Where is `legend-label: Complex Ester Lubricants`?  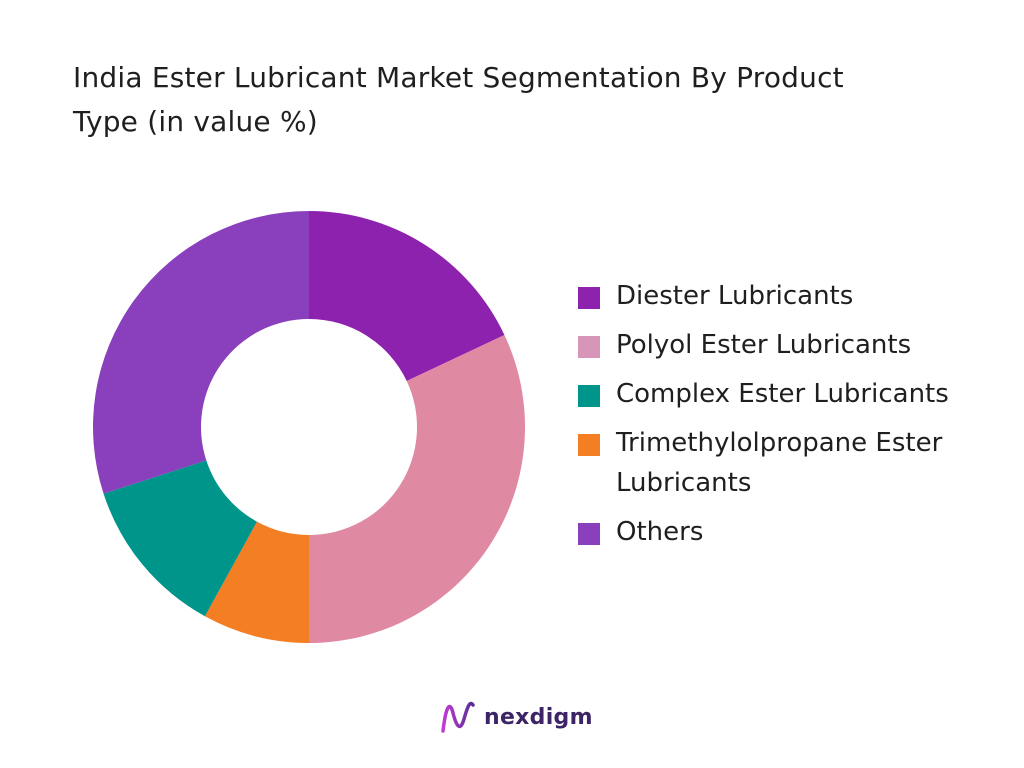 legend-label: Complex Ester Lubricants is located at coordinates (782, 394).